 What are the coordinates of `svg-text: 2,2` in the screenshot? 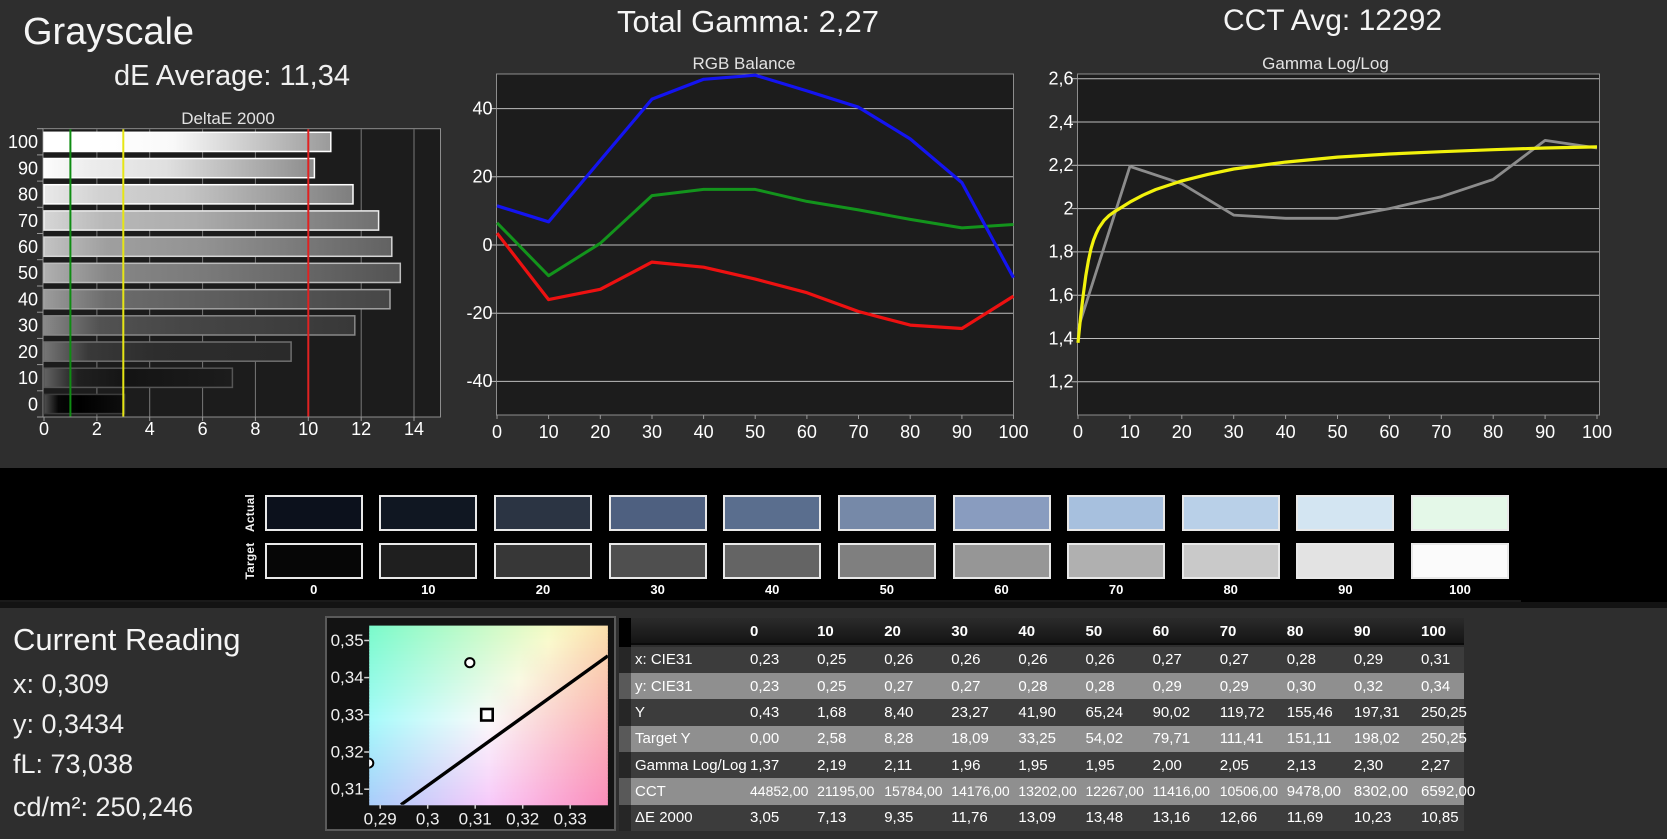 It's located at (1060, 165).